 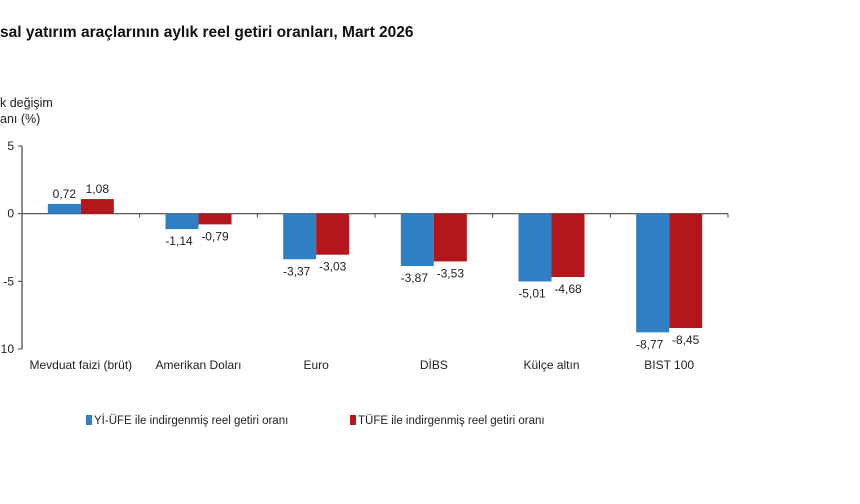 I want to click on y-tick-label: 5, so click(x=10, y=146).